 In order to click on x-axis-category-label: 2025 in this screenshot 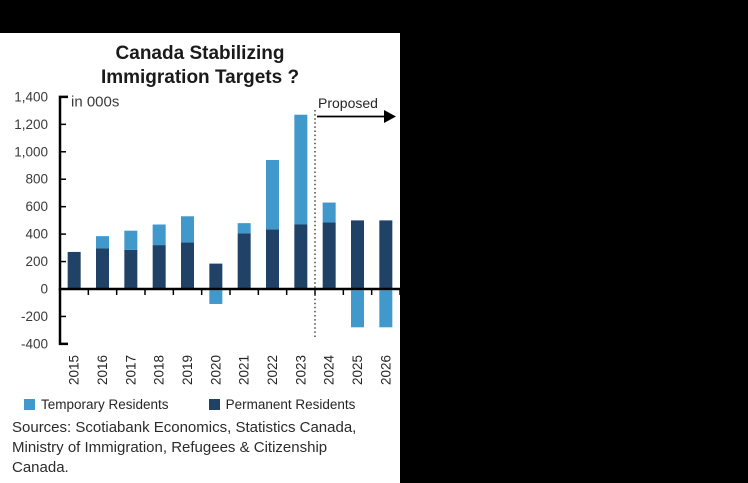, I will do `click(357, 370)`.